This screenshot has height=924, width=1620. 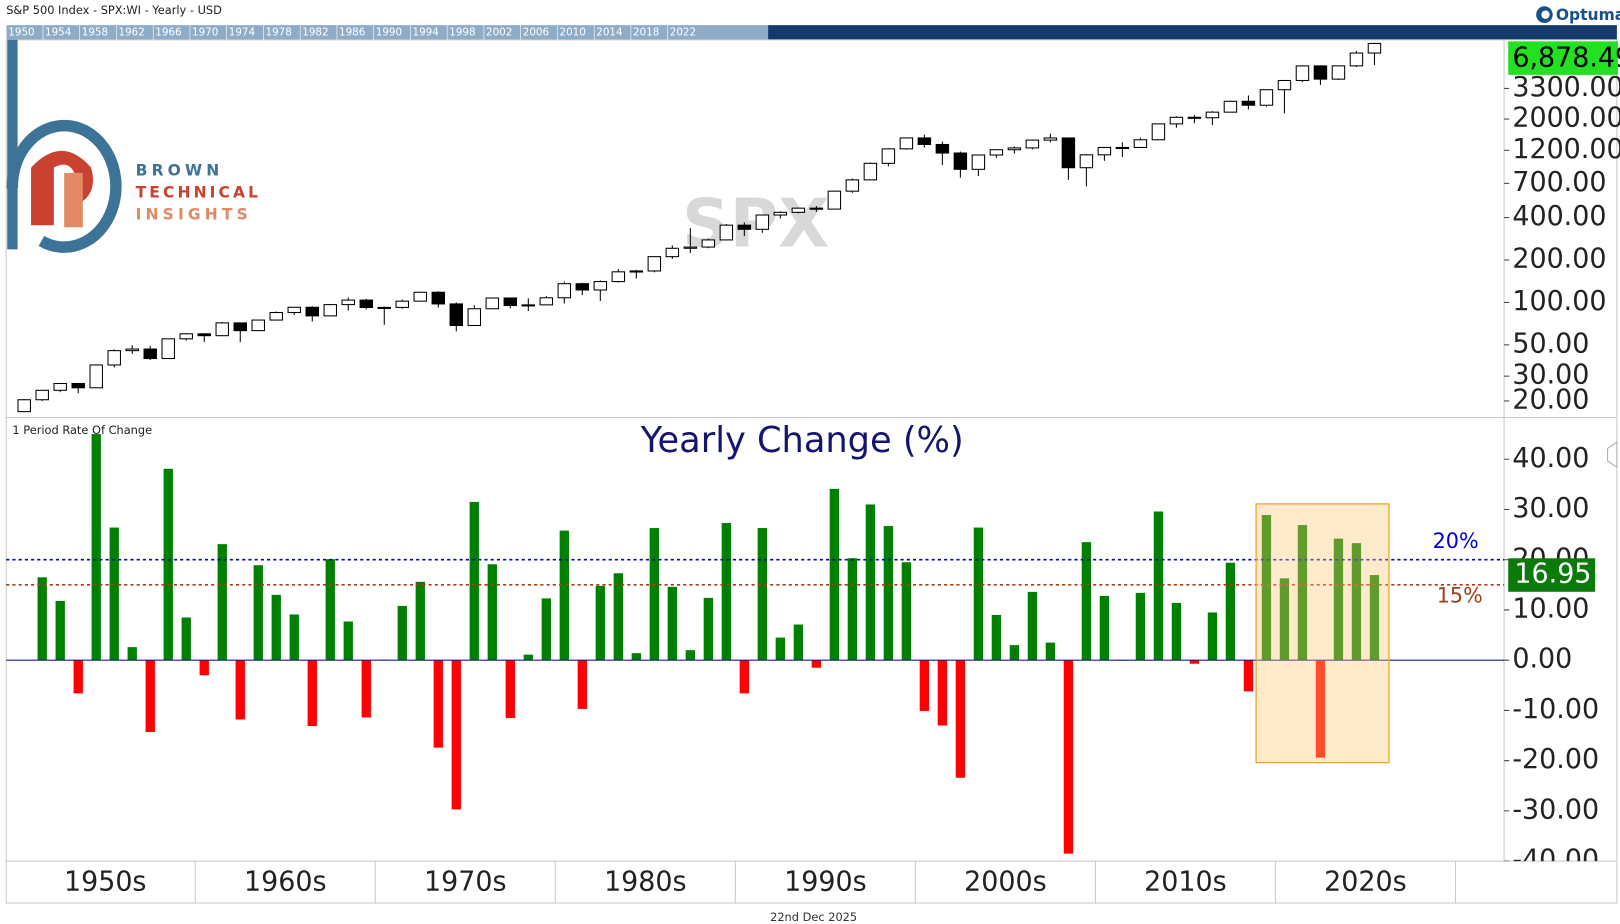 I want to click on navigator-year: 2018, so click(x=646, y=32).